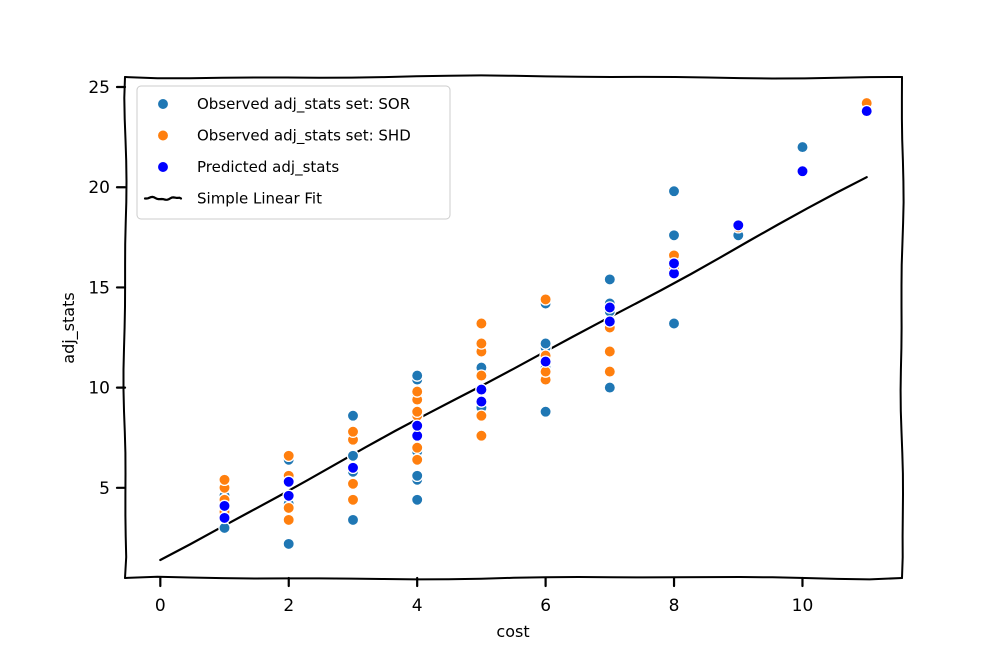  Describe the element at coordinates (69, 327) in the screenshot. I see `y-axis-label: adj_stats` at that location.